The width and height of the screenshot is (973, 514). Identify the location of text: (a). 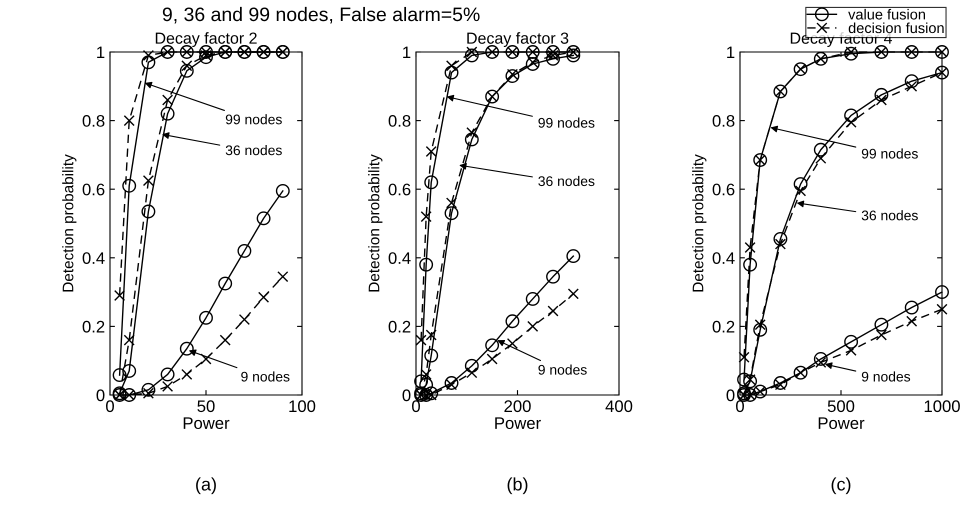
(206, 485).